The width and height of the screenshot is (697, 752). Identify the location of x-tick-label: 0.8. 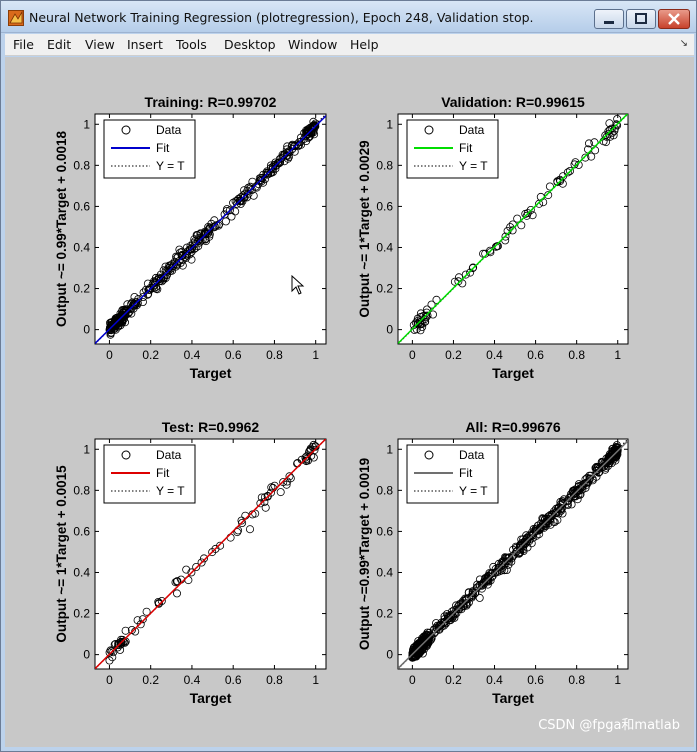
(274, 680).